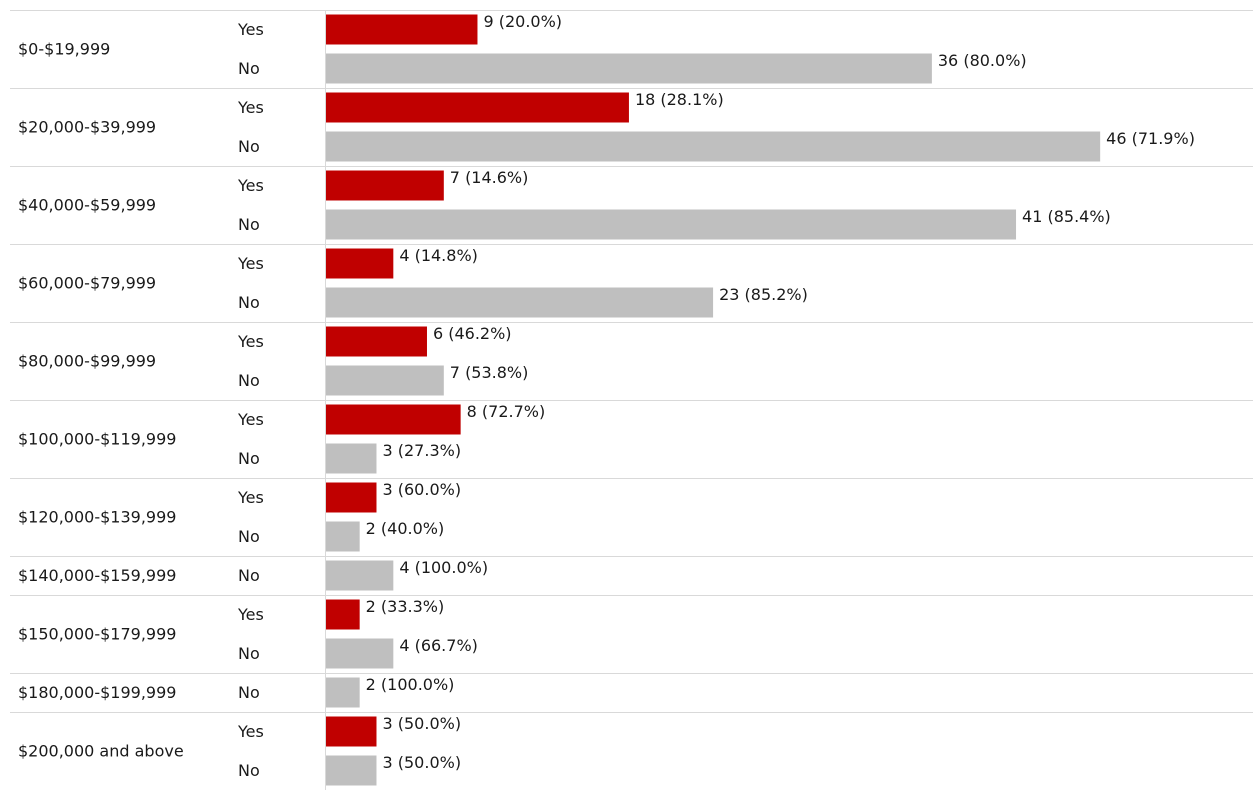 Image resolution: width=1253 pixels, height=790 pixels. Describe the element at coordinates (239, 517) in the screenshot. I see `category-group: $120,000-$139,999 Yes 3 (60.0%) No 2 (40.0%)` at that location.